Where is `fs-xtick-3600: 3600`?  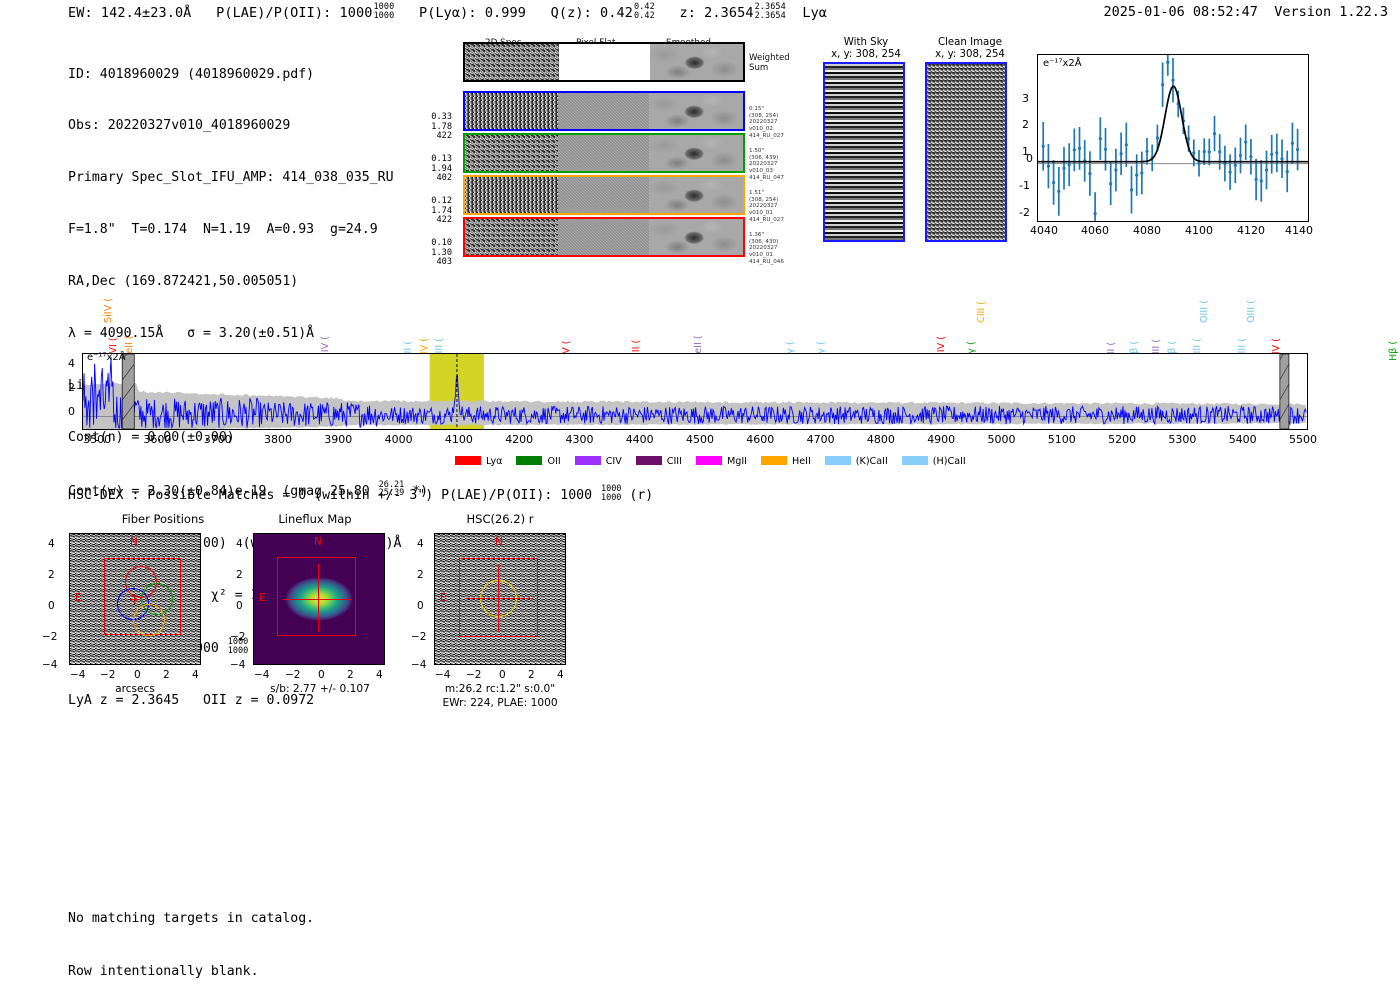
fs-xtick-3600: 3600 is located at coordinates (157, 439).